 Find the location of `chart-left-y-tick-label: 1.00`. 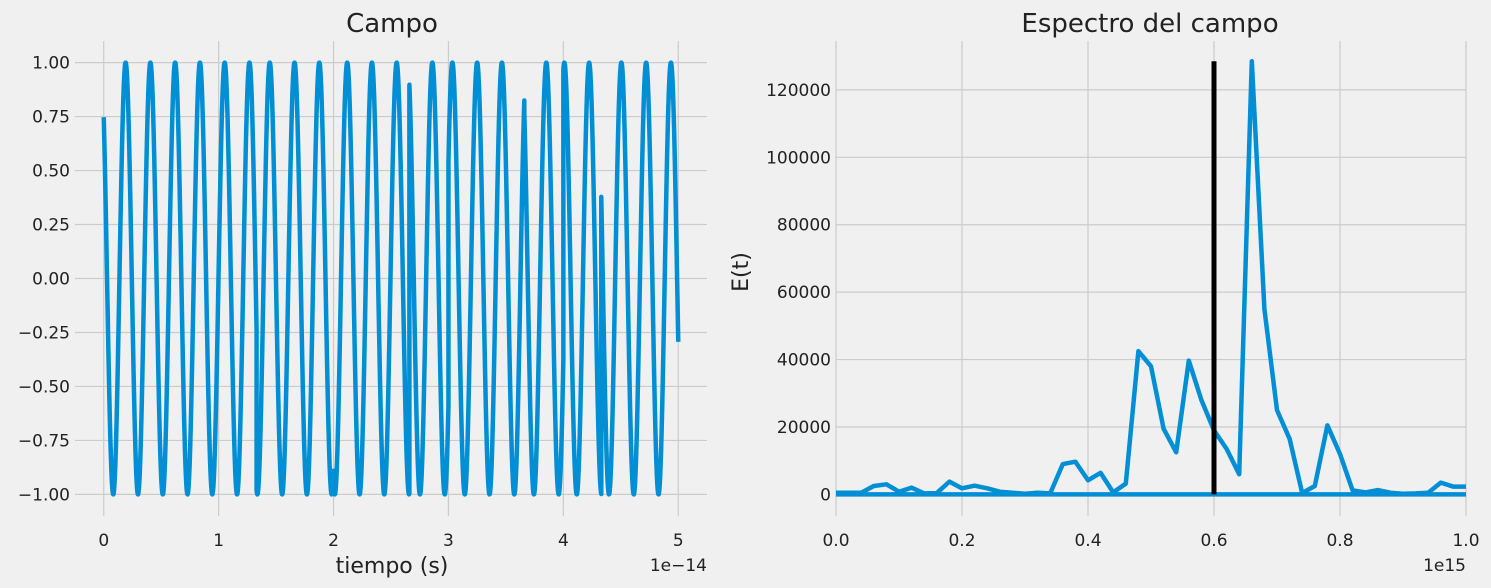

chart-left-y-tick-label: 1.00 is located at coordinates (51, 64).